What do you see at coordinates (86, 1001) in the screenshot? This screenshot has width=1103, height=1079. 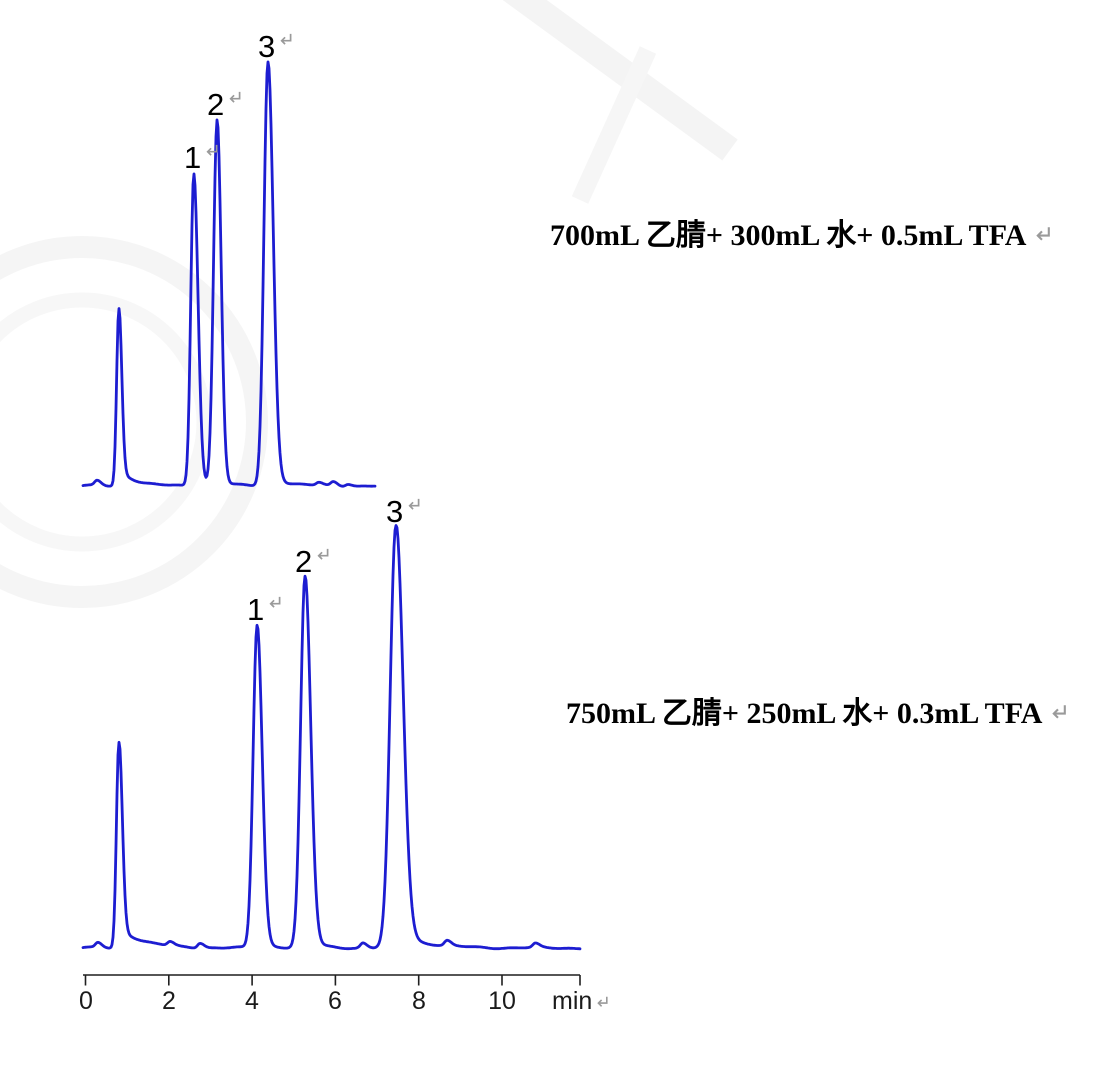 I see `axis-tick-label-0: 0` at bounding box center [86, 1001].